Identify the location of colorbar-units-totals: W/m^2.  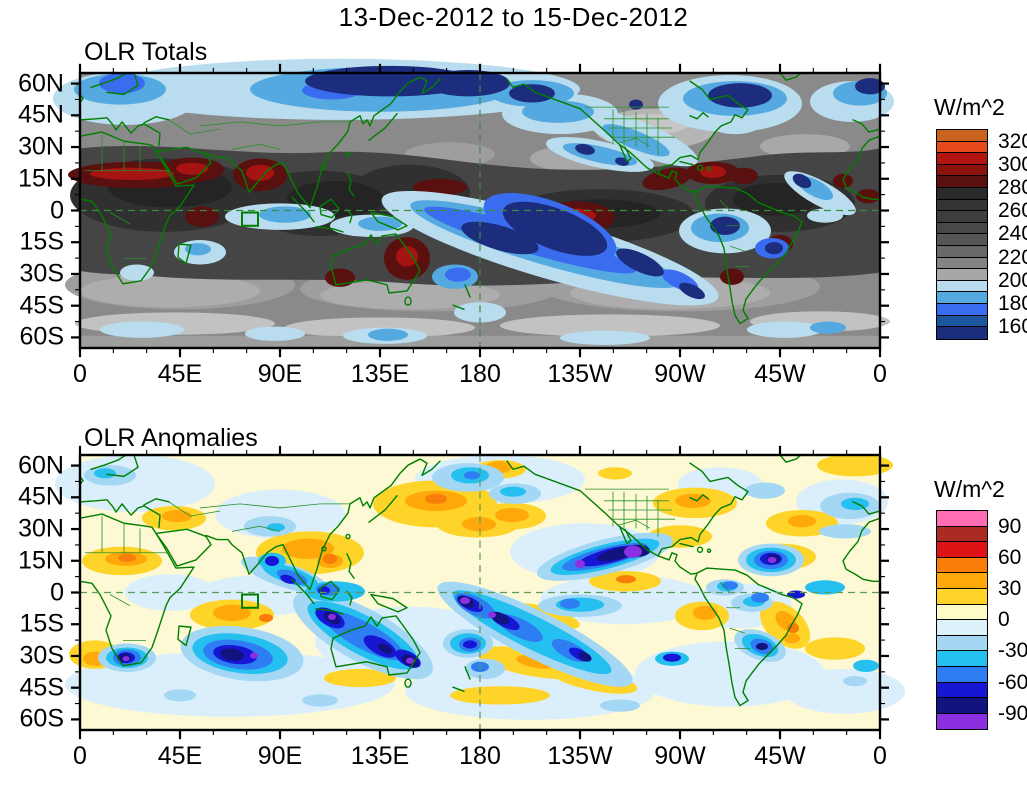
(969, 107).